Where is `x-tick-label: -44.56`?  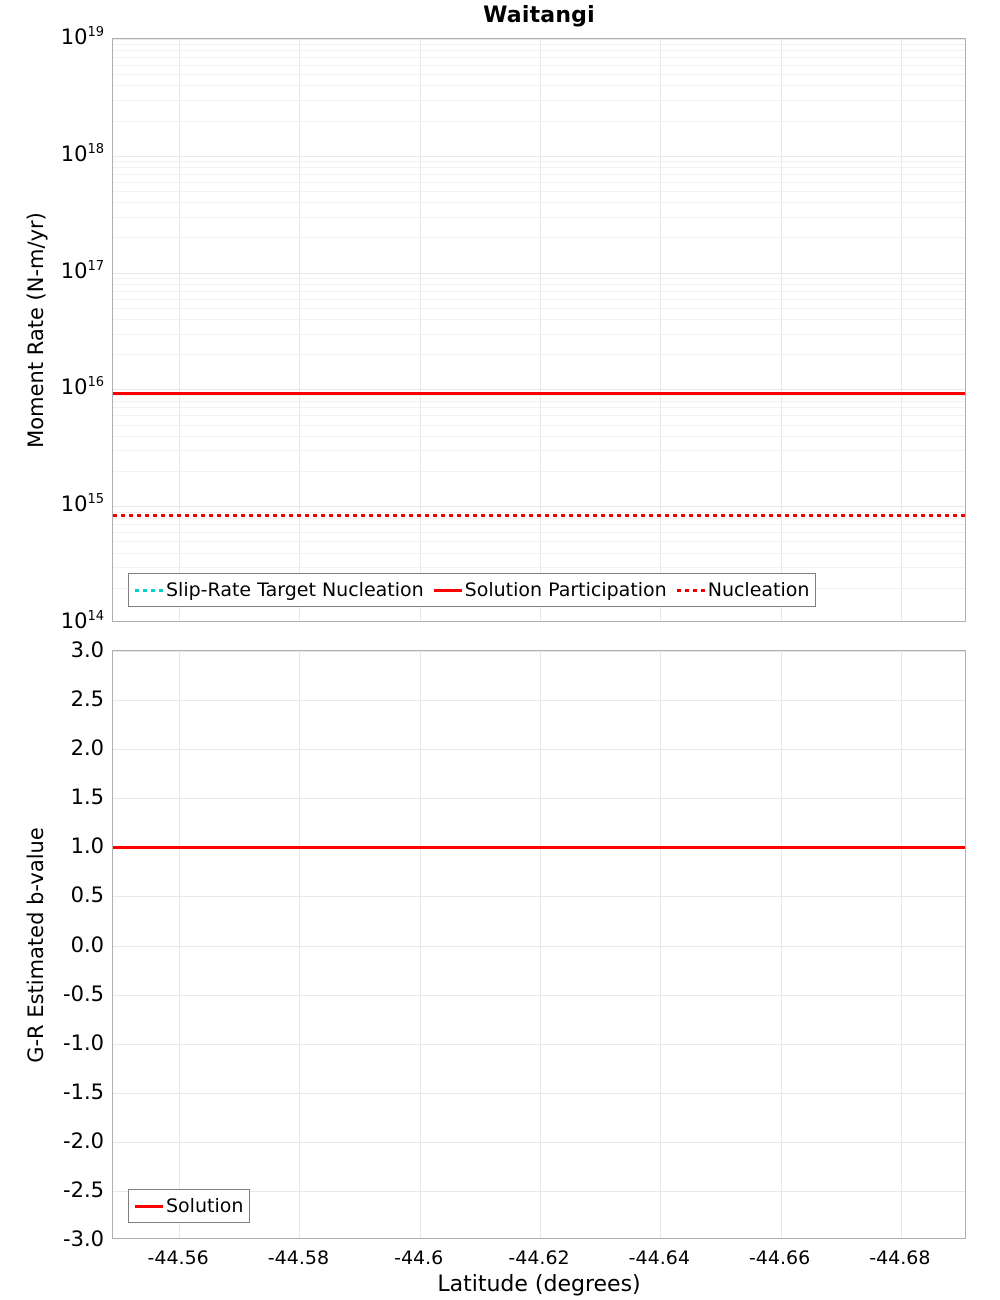 x-tick-label: -44.56 is located at coordinates (178, 1258).